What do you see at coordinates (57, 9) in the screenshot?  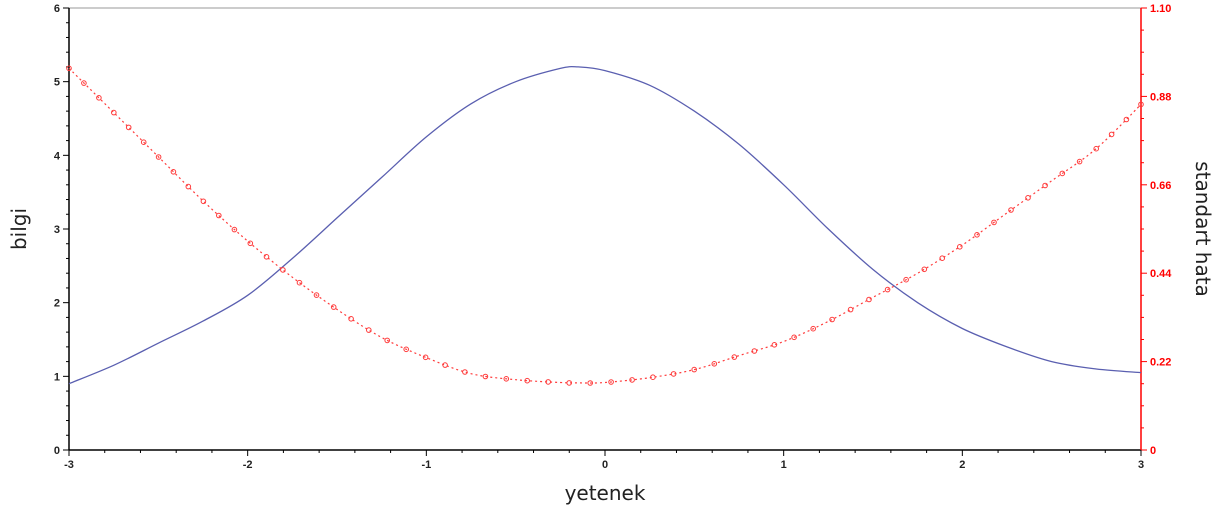 I see `y-tick-label: 6` at bounding box center [57, 9].